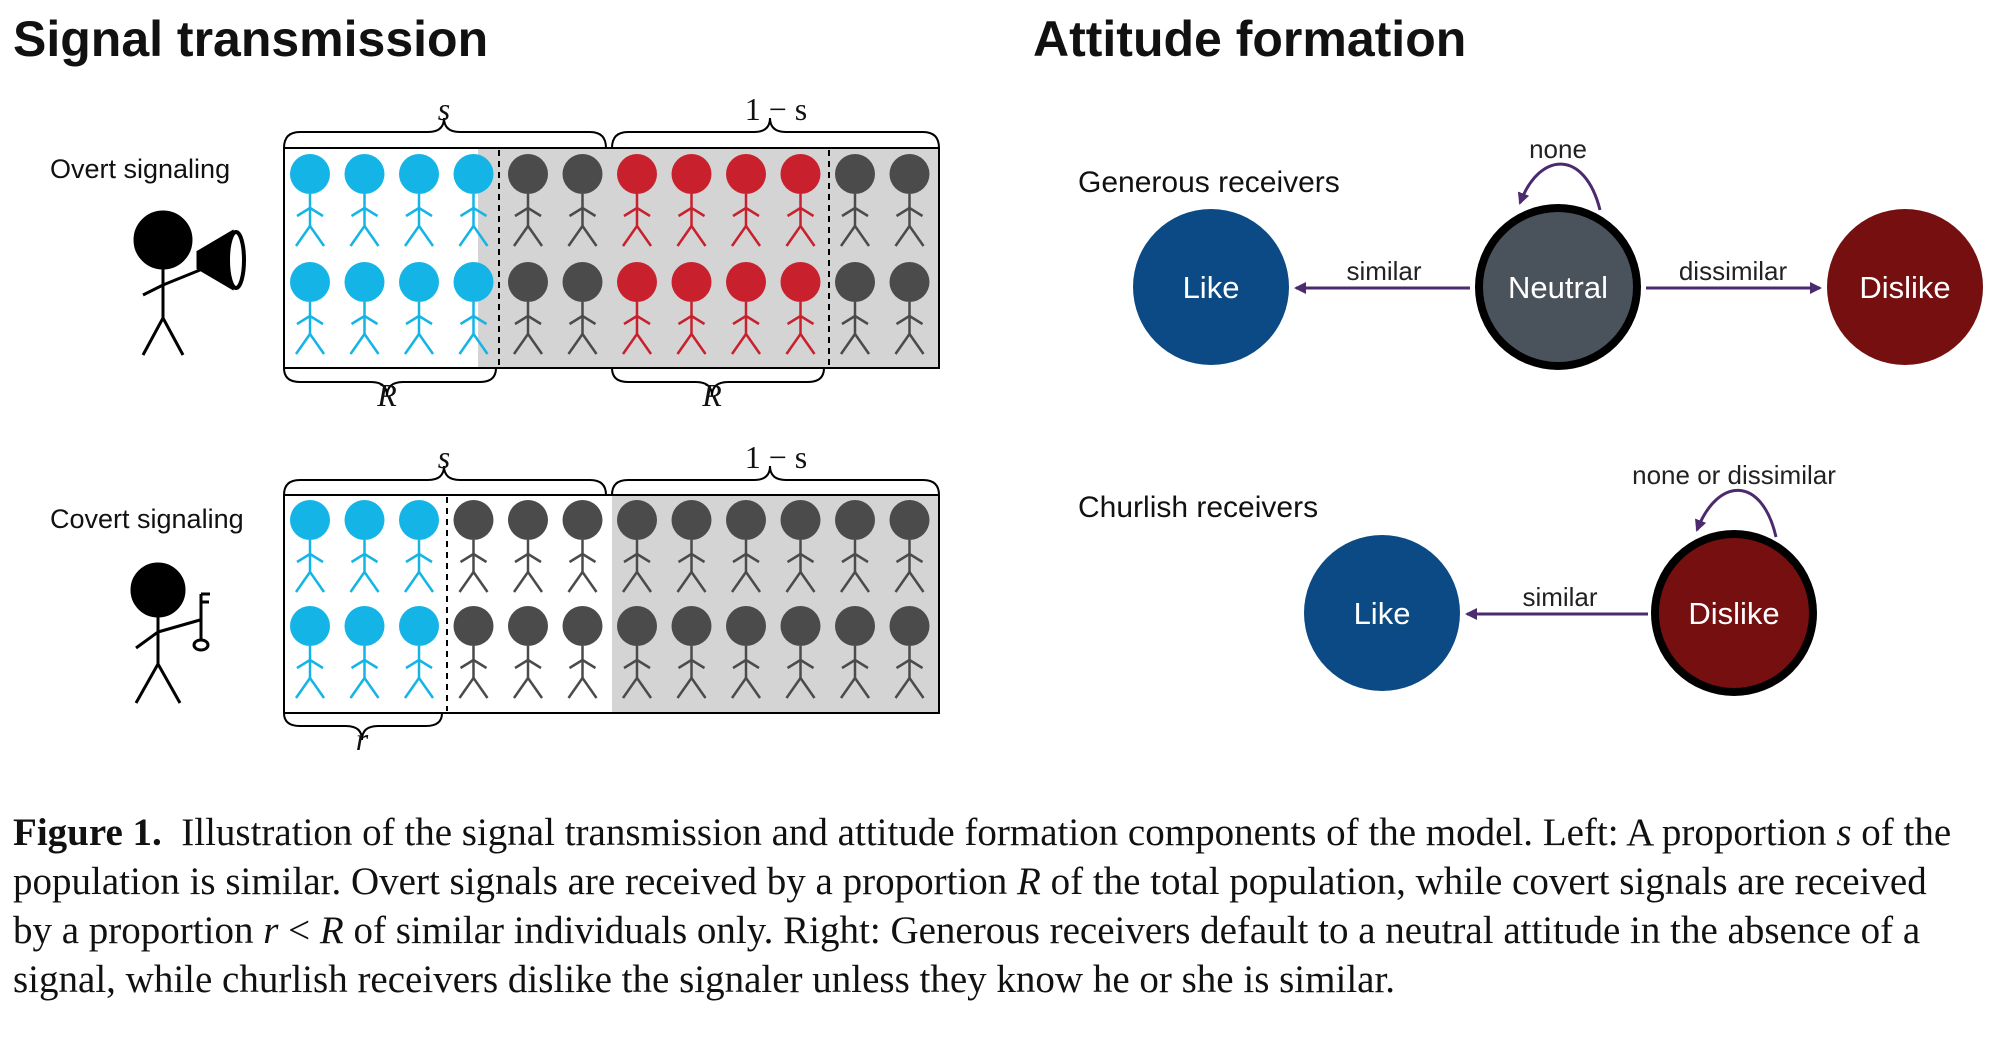  I want to click on caption-var-R: R, so click(1029, 881).